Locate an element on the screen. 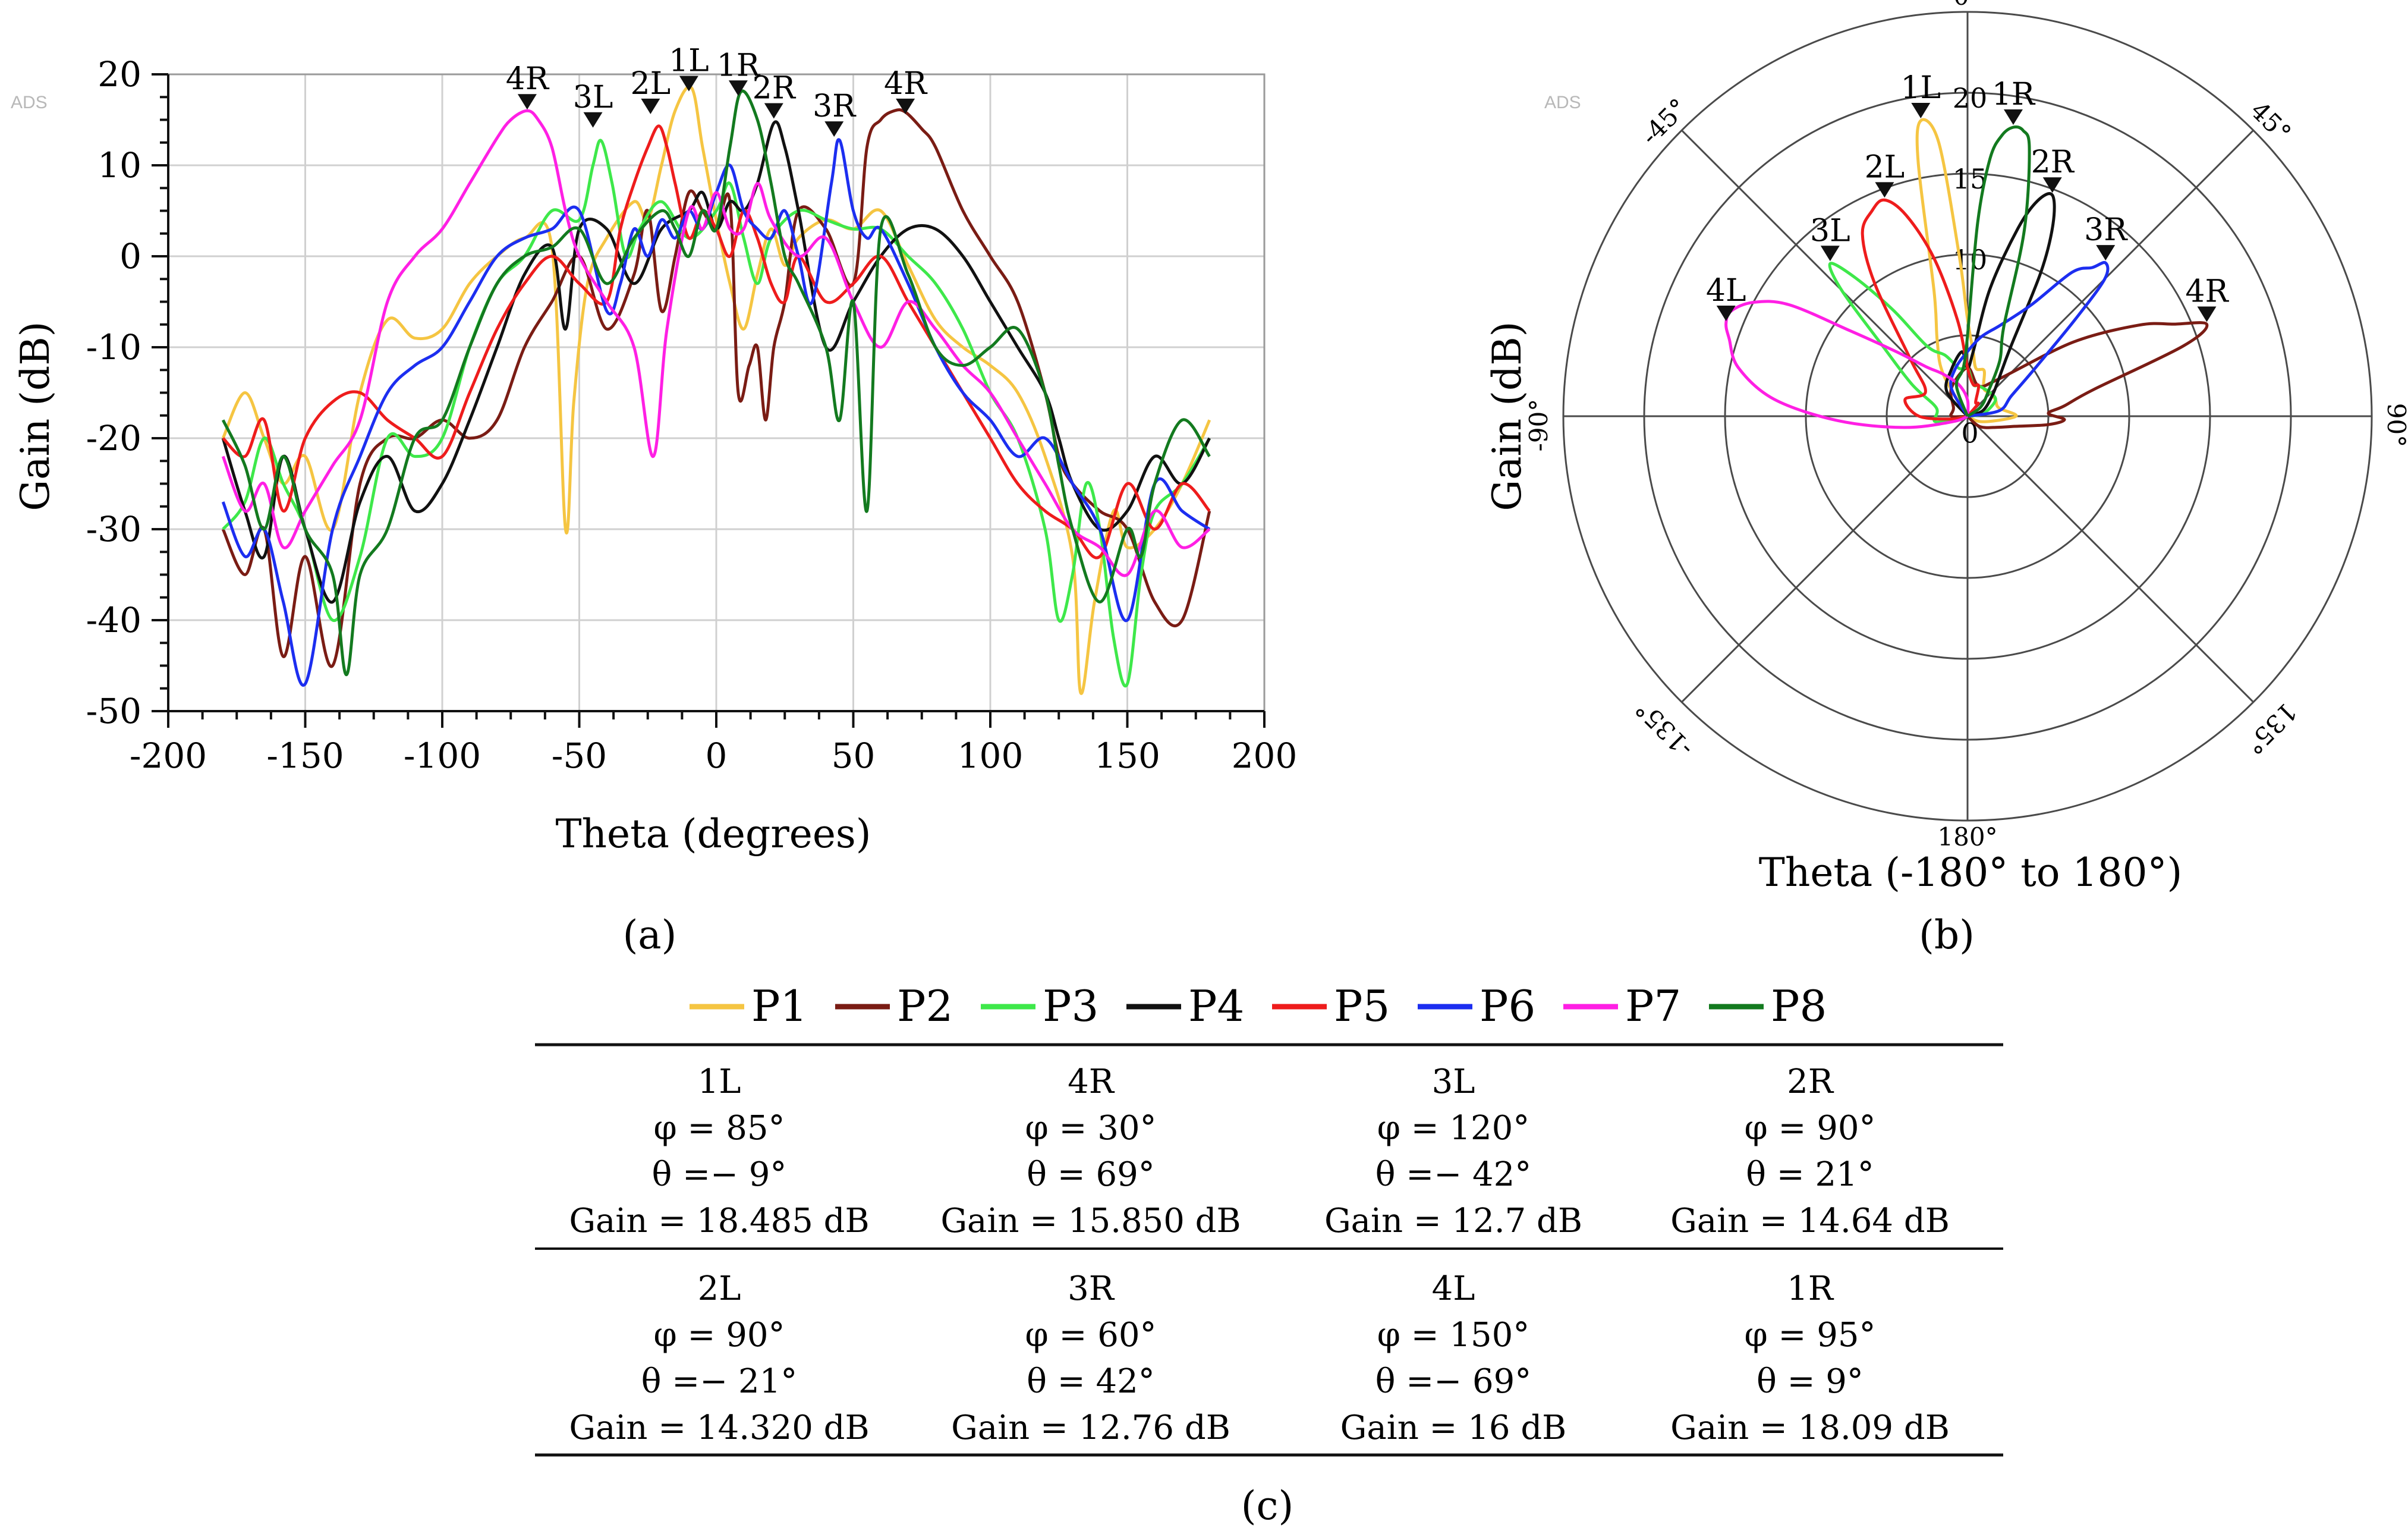  y-tick-label: -20 is located at coordinates (113, 438).